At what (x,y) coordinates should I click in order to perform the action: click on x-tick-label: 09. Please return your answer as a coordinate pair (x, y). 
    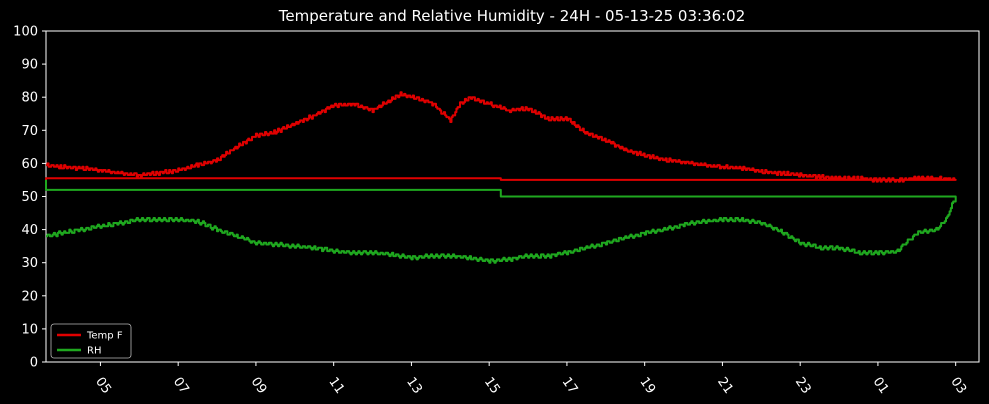
    Looking at the image, I should click on (259, 386).